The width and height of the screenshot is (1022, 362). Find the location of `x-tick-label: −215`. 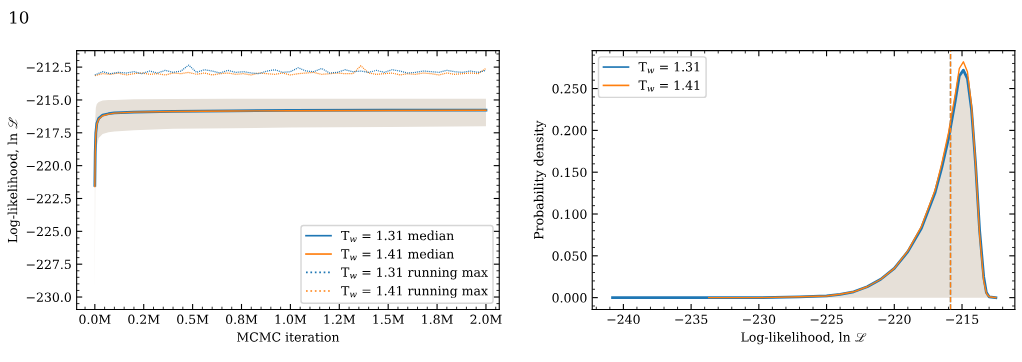

x-tick-label: −215 is located at coordinates (962, 319).